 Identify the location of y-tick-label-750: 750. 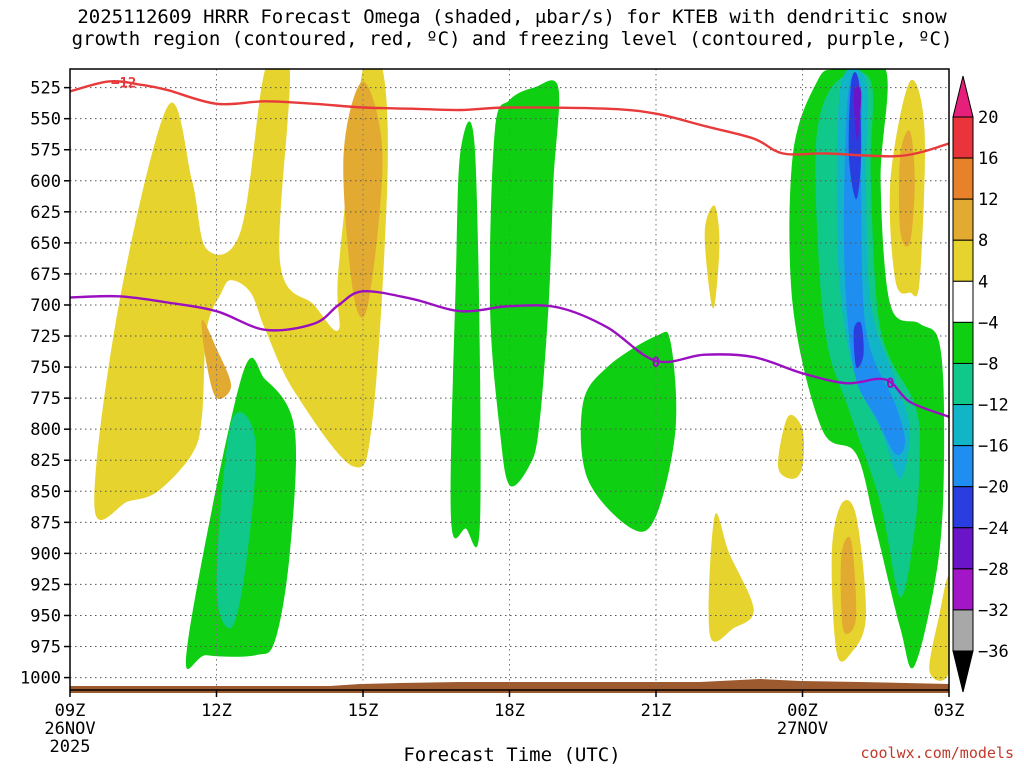
(45, 368).